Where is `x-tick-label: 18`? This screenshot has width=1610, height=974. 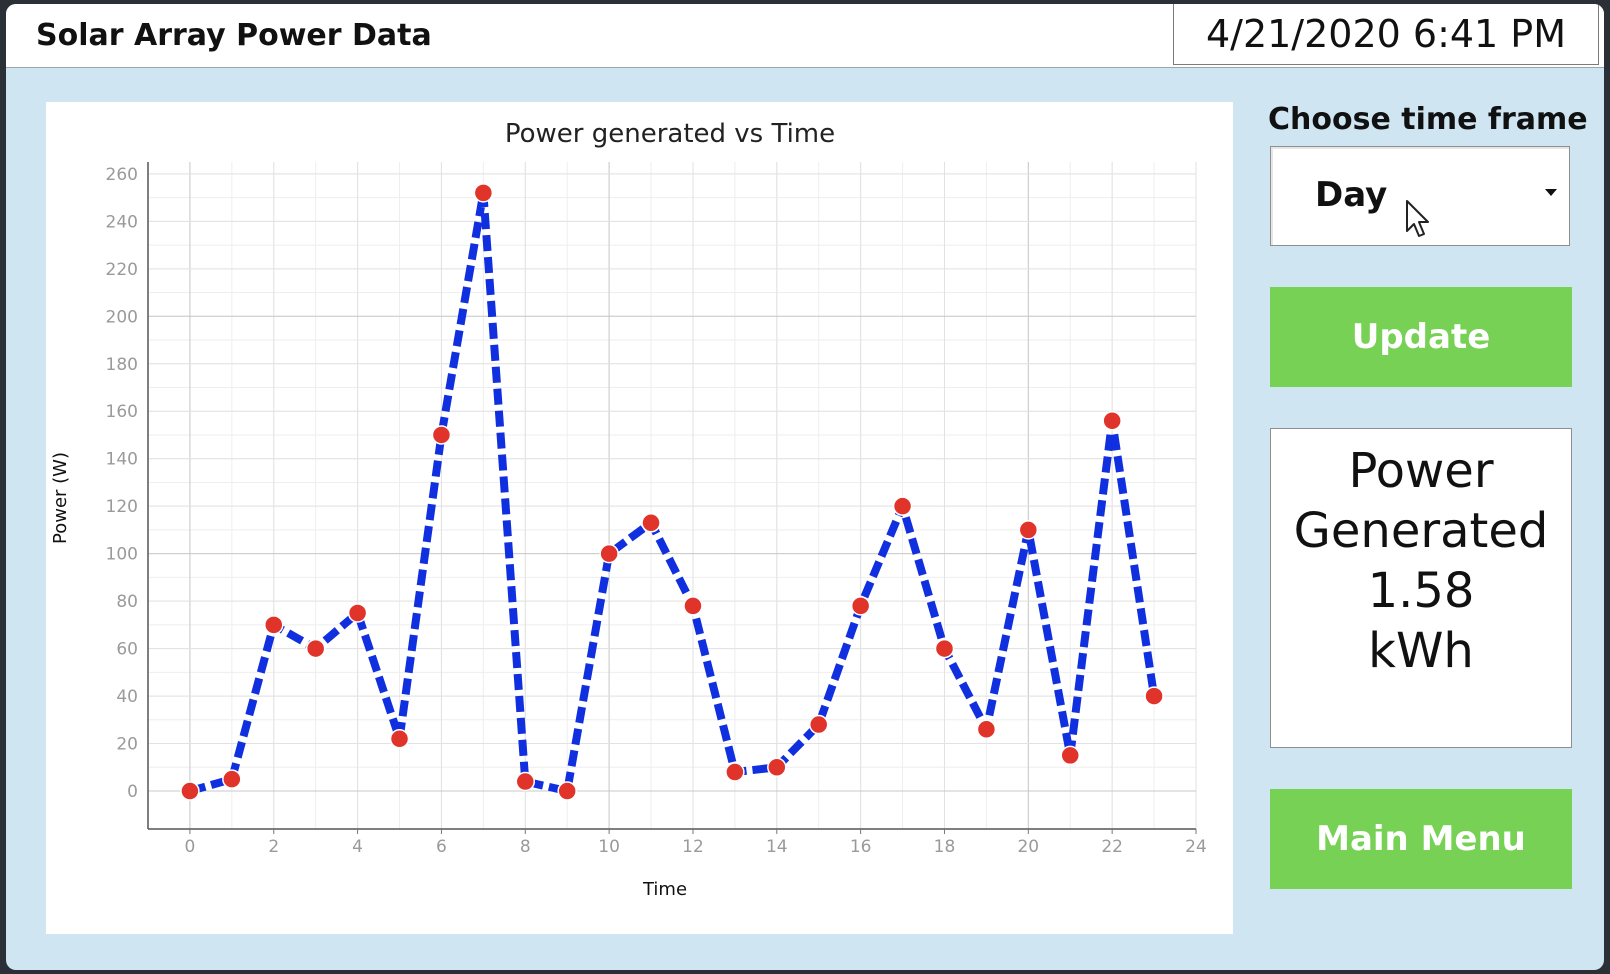
x-tick-label: 18 is located at coordinates (945, 847).